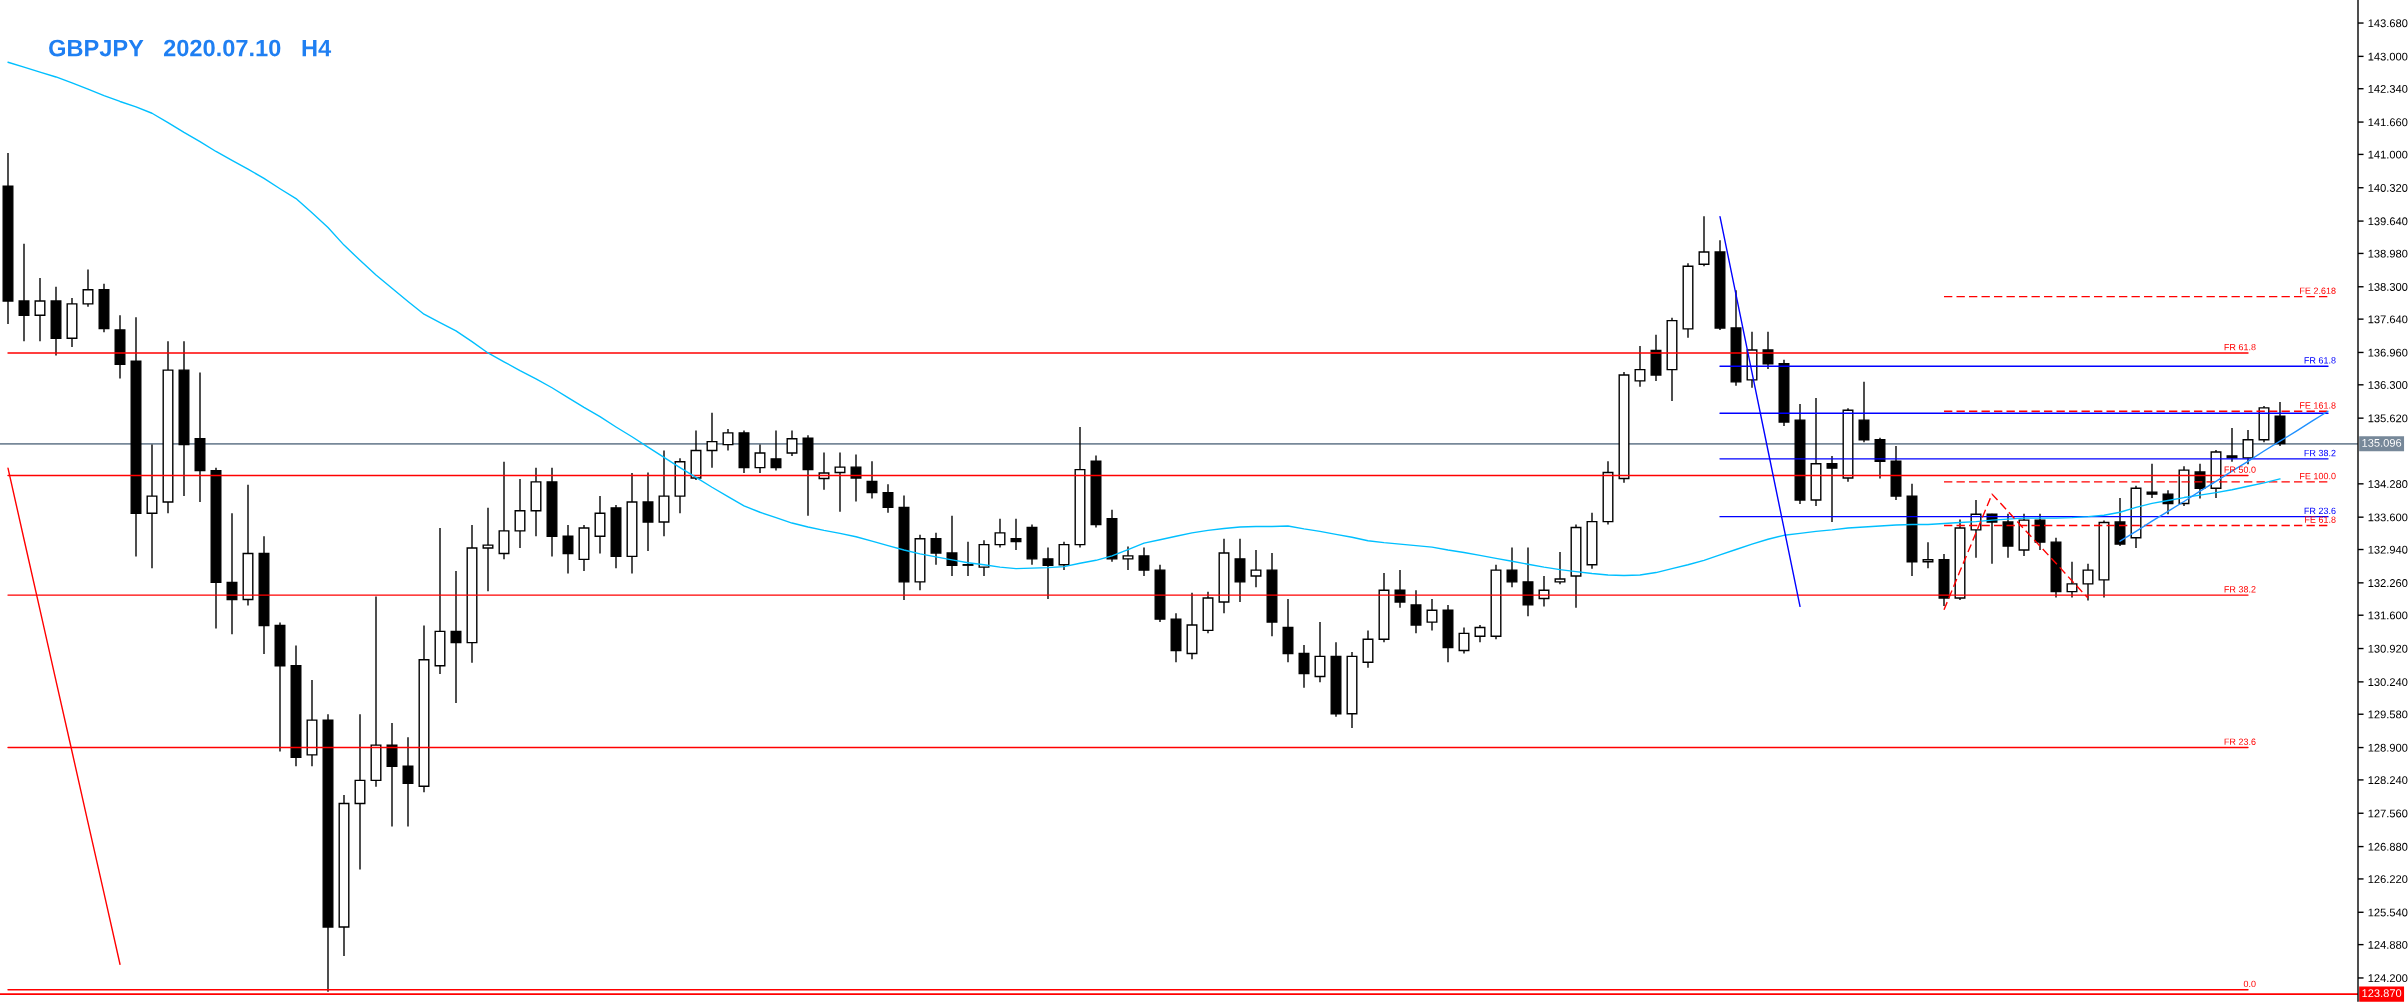 The image size is (2408, 1007). What do you see at coordinates (2318, 290) in the screenshot?
I see `series-label: FE 2.618` at bounding box center [2318, 290].